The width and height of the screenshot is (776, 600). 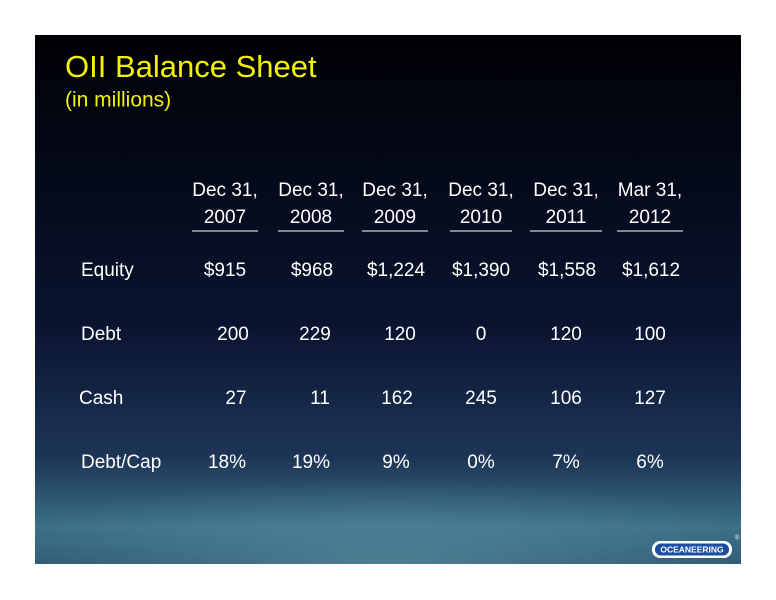 What do you see at coordinates (397, 398) in the screenshot?
I see `table-cell: 162` at bounding box center [397, 398].